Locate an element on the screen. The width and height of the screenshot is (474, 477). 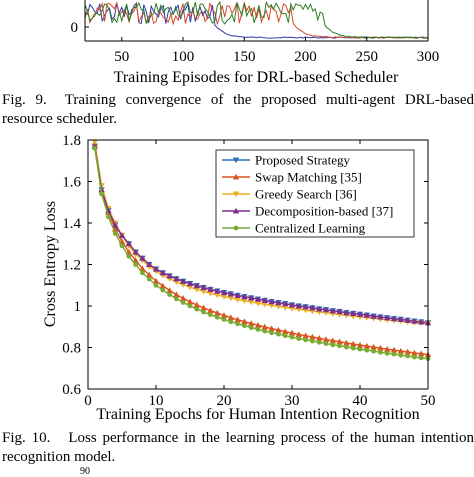
top-x-tick-label: 250 is located at coordinates (367, 57).